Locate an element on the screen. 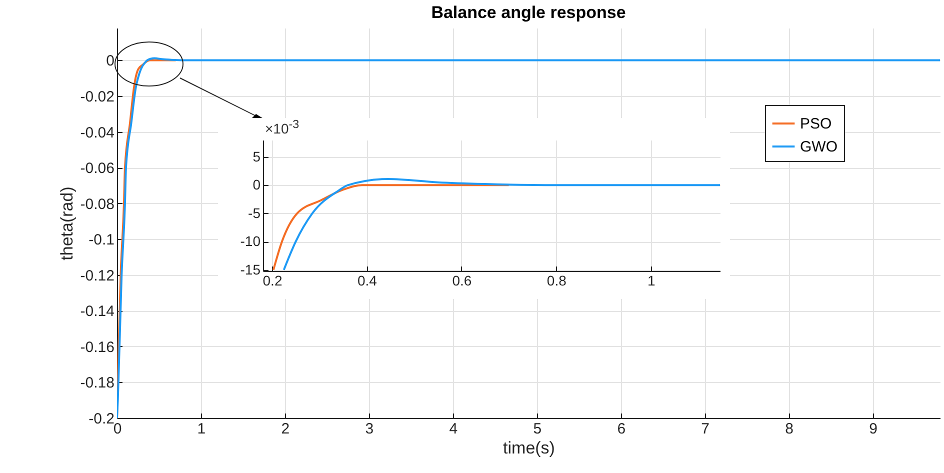 The width and height of the screenshot is (944, 473). x-tick-label: 4 is located at coordinates (453, 429).